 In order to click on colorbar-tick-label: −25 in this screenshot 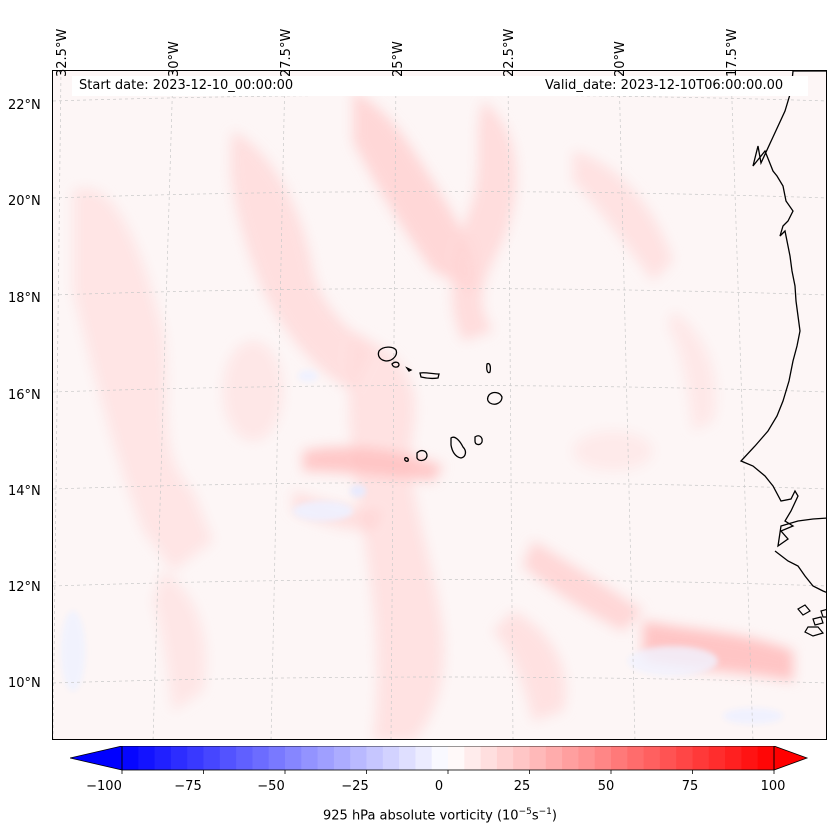, I will do `click(355, 786)`.